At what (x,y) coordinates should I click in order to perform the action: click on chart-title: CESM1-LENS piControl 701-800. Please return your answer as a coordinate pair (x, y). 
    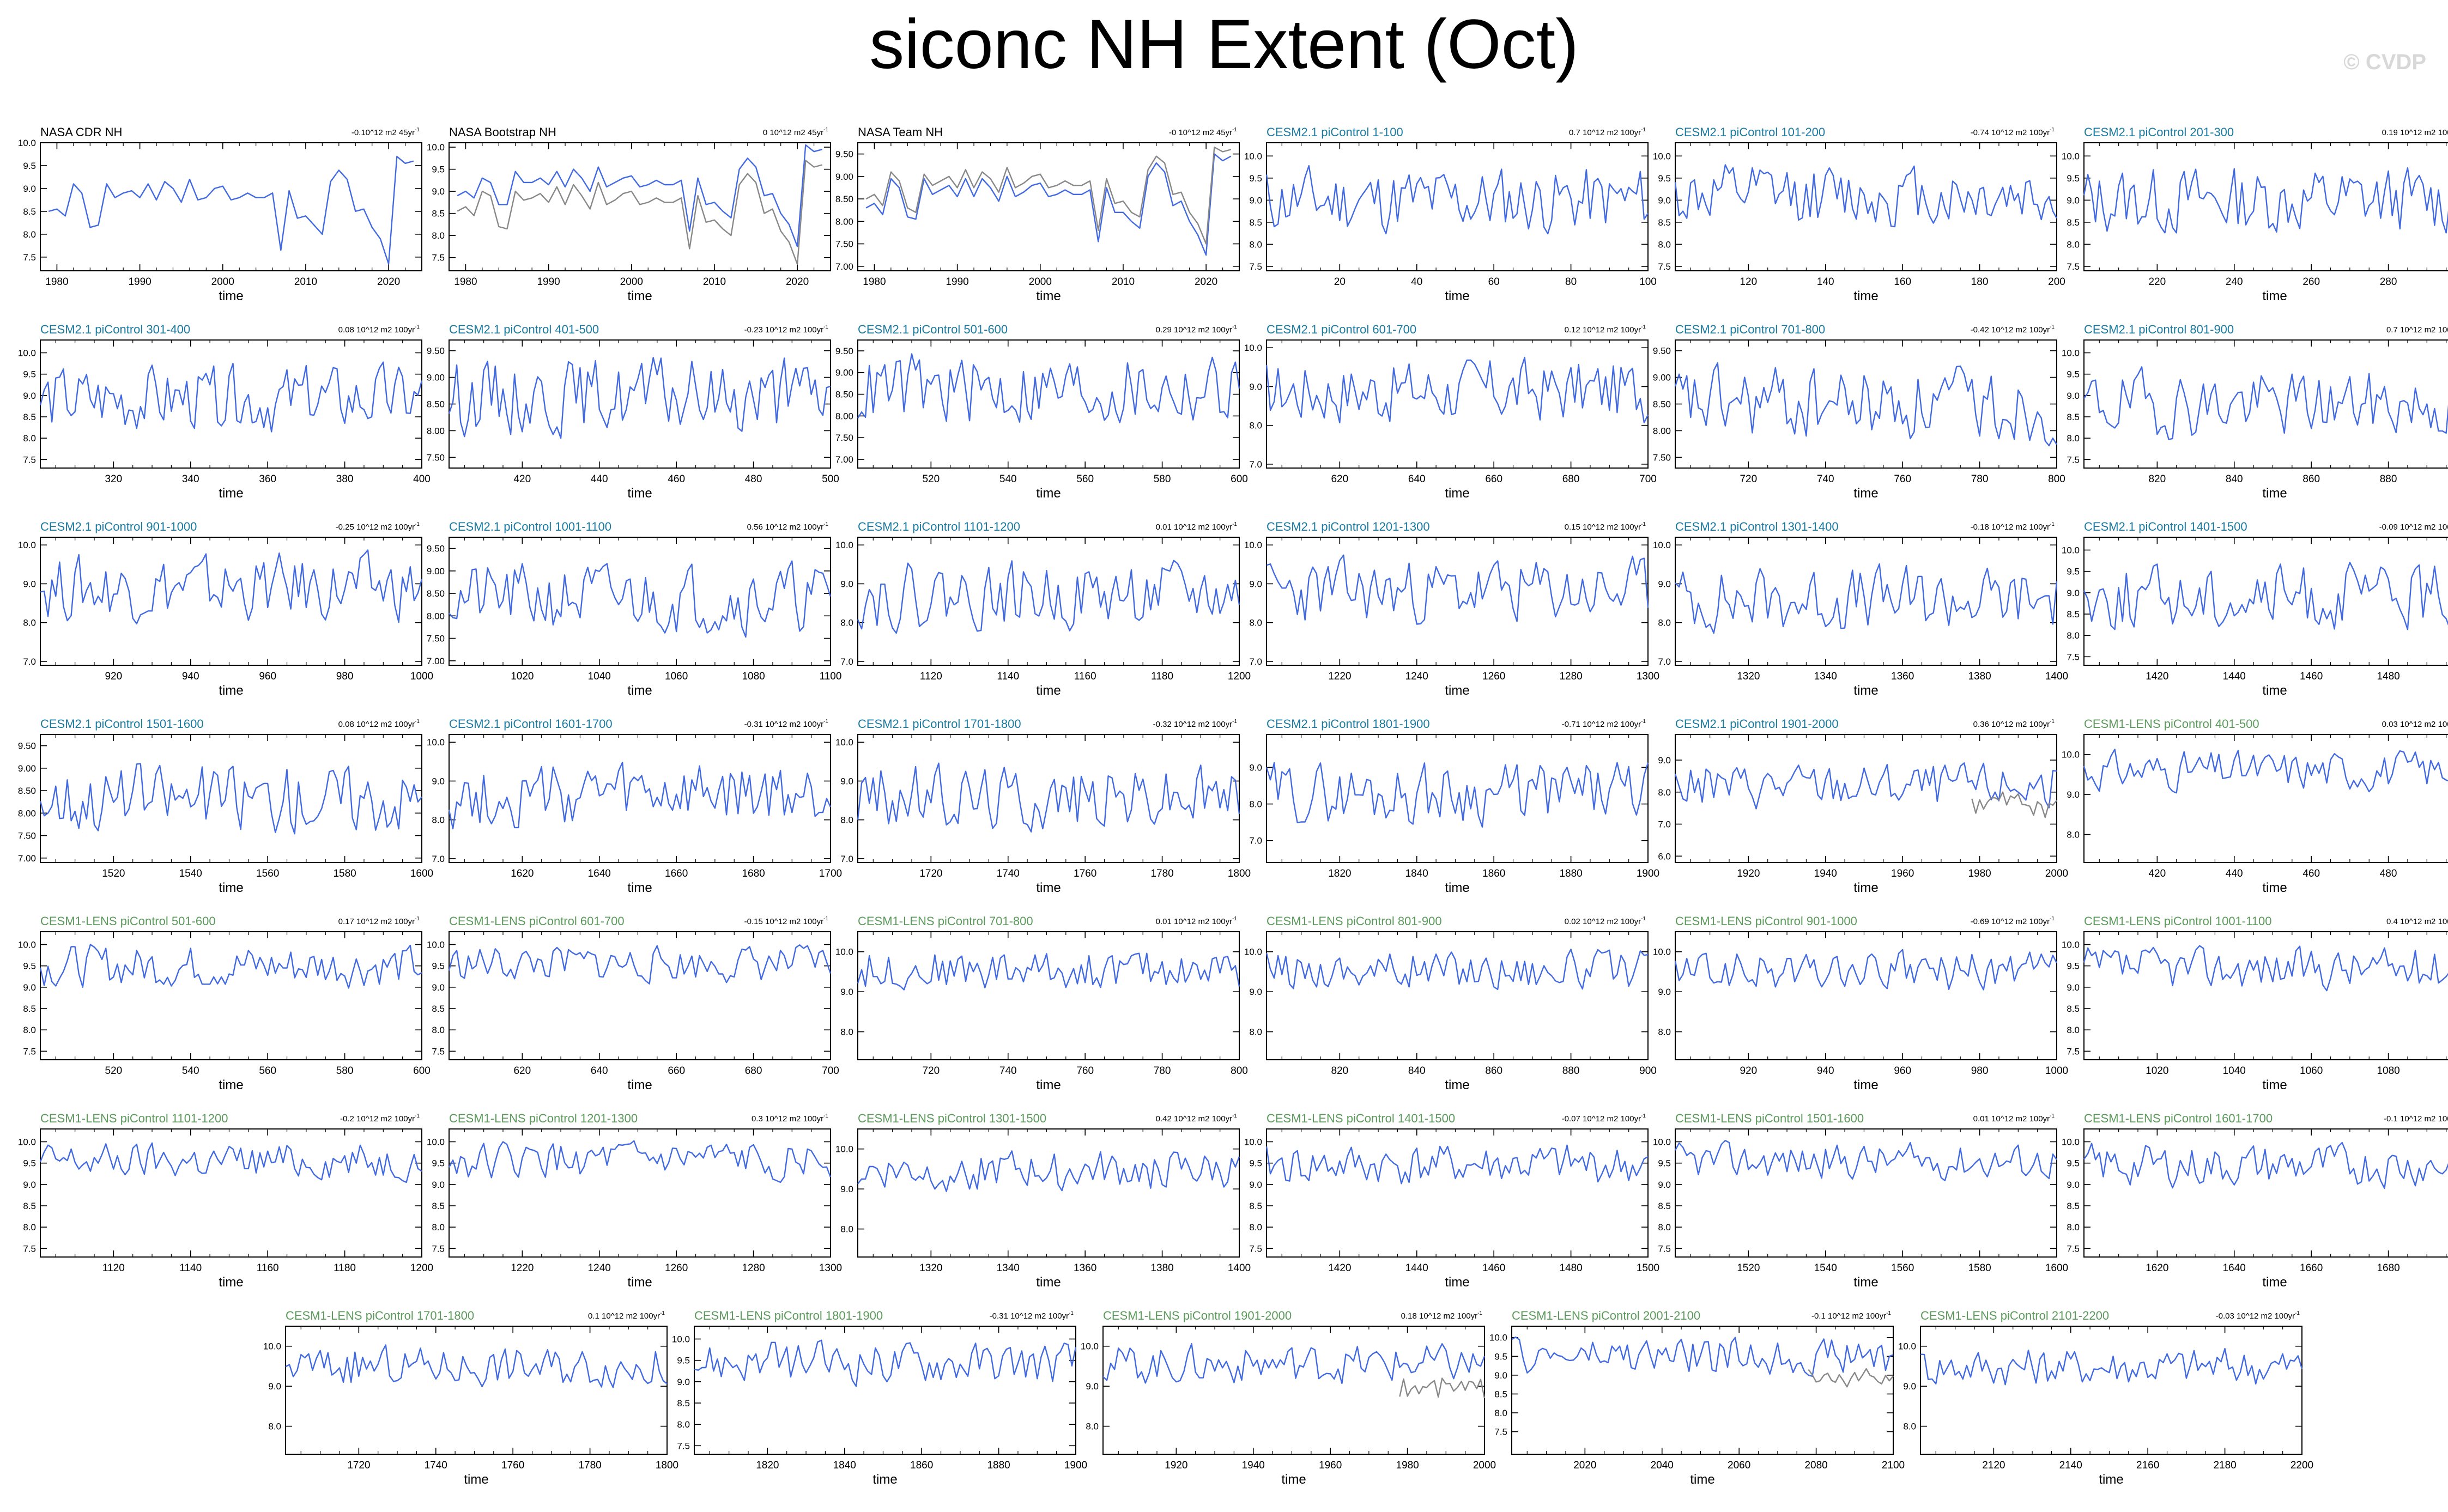
    Looking at the image, I should click on (945, 921).